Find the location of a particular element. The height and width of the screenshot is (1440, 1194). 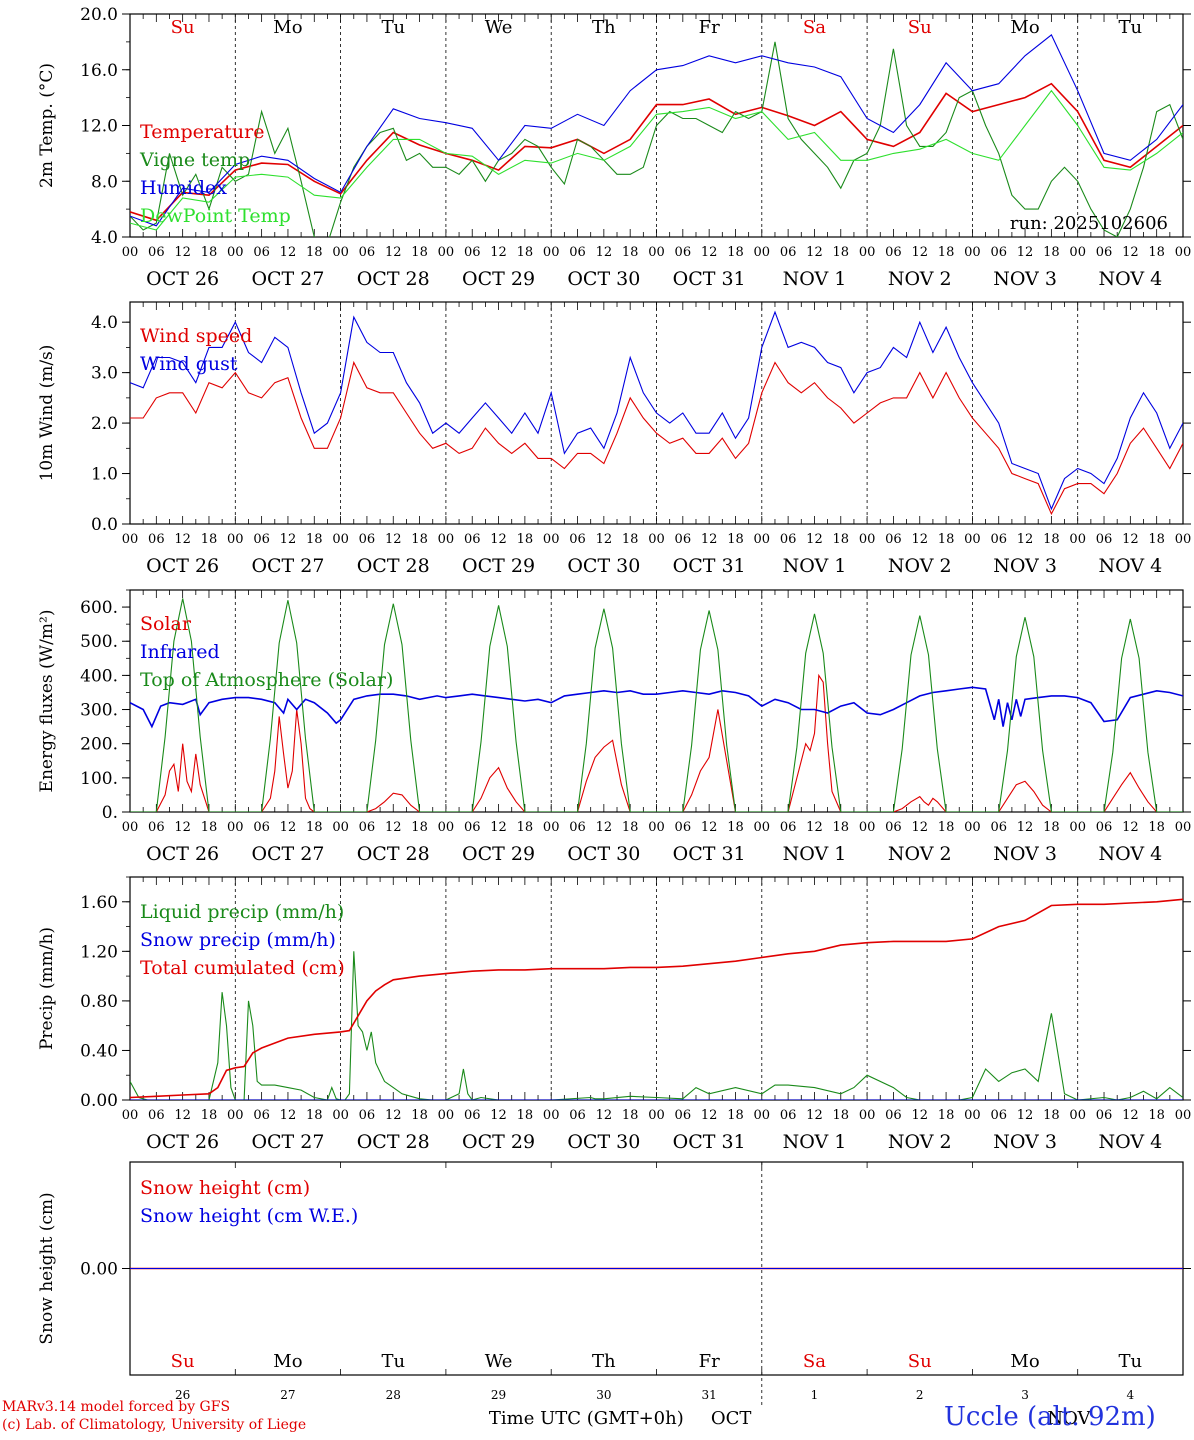

day-label: OCT 27 is located at coordinates (287, 854).